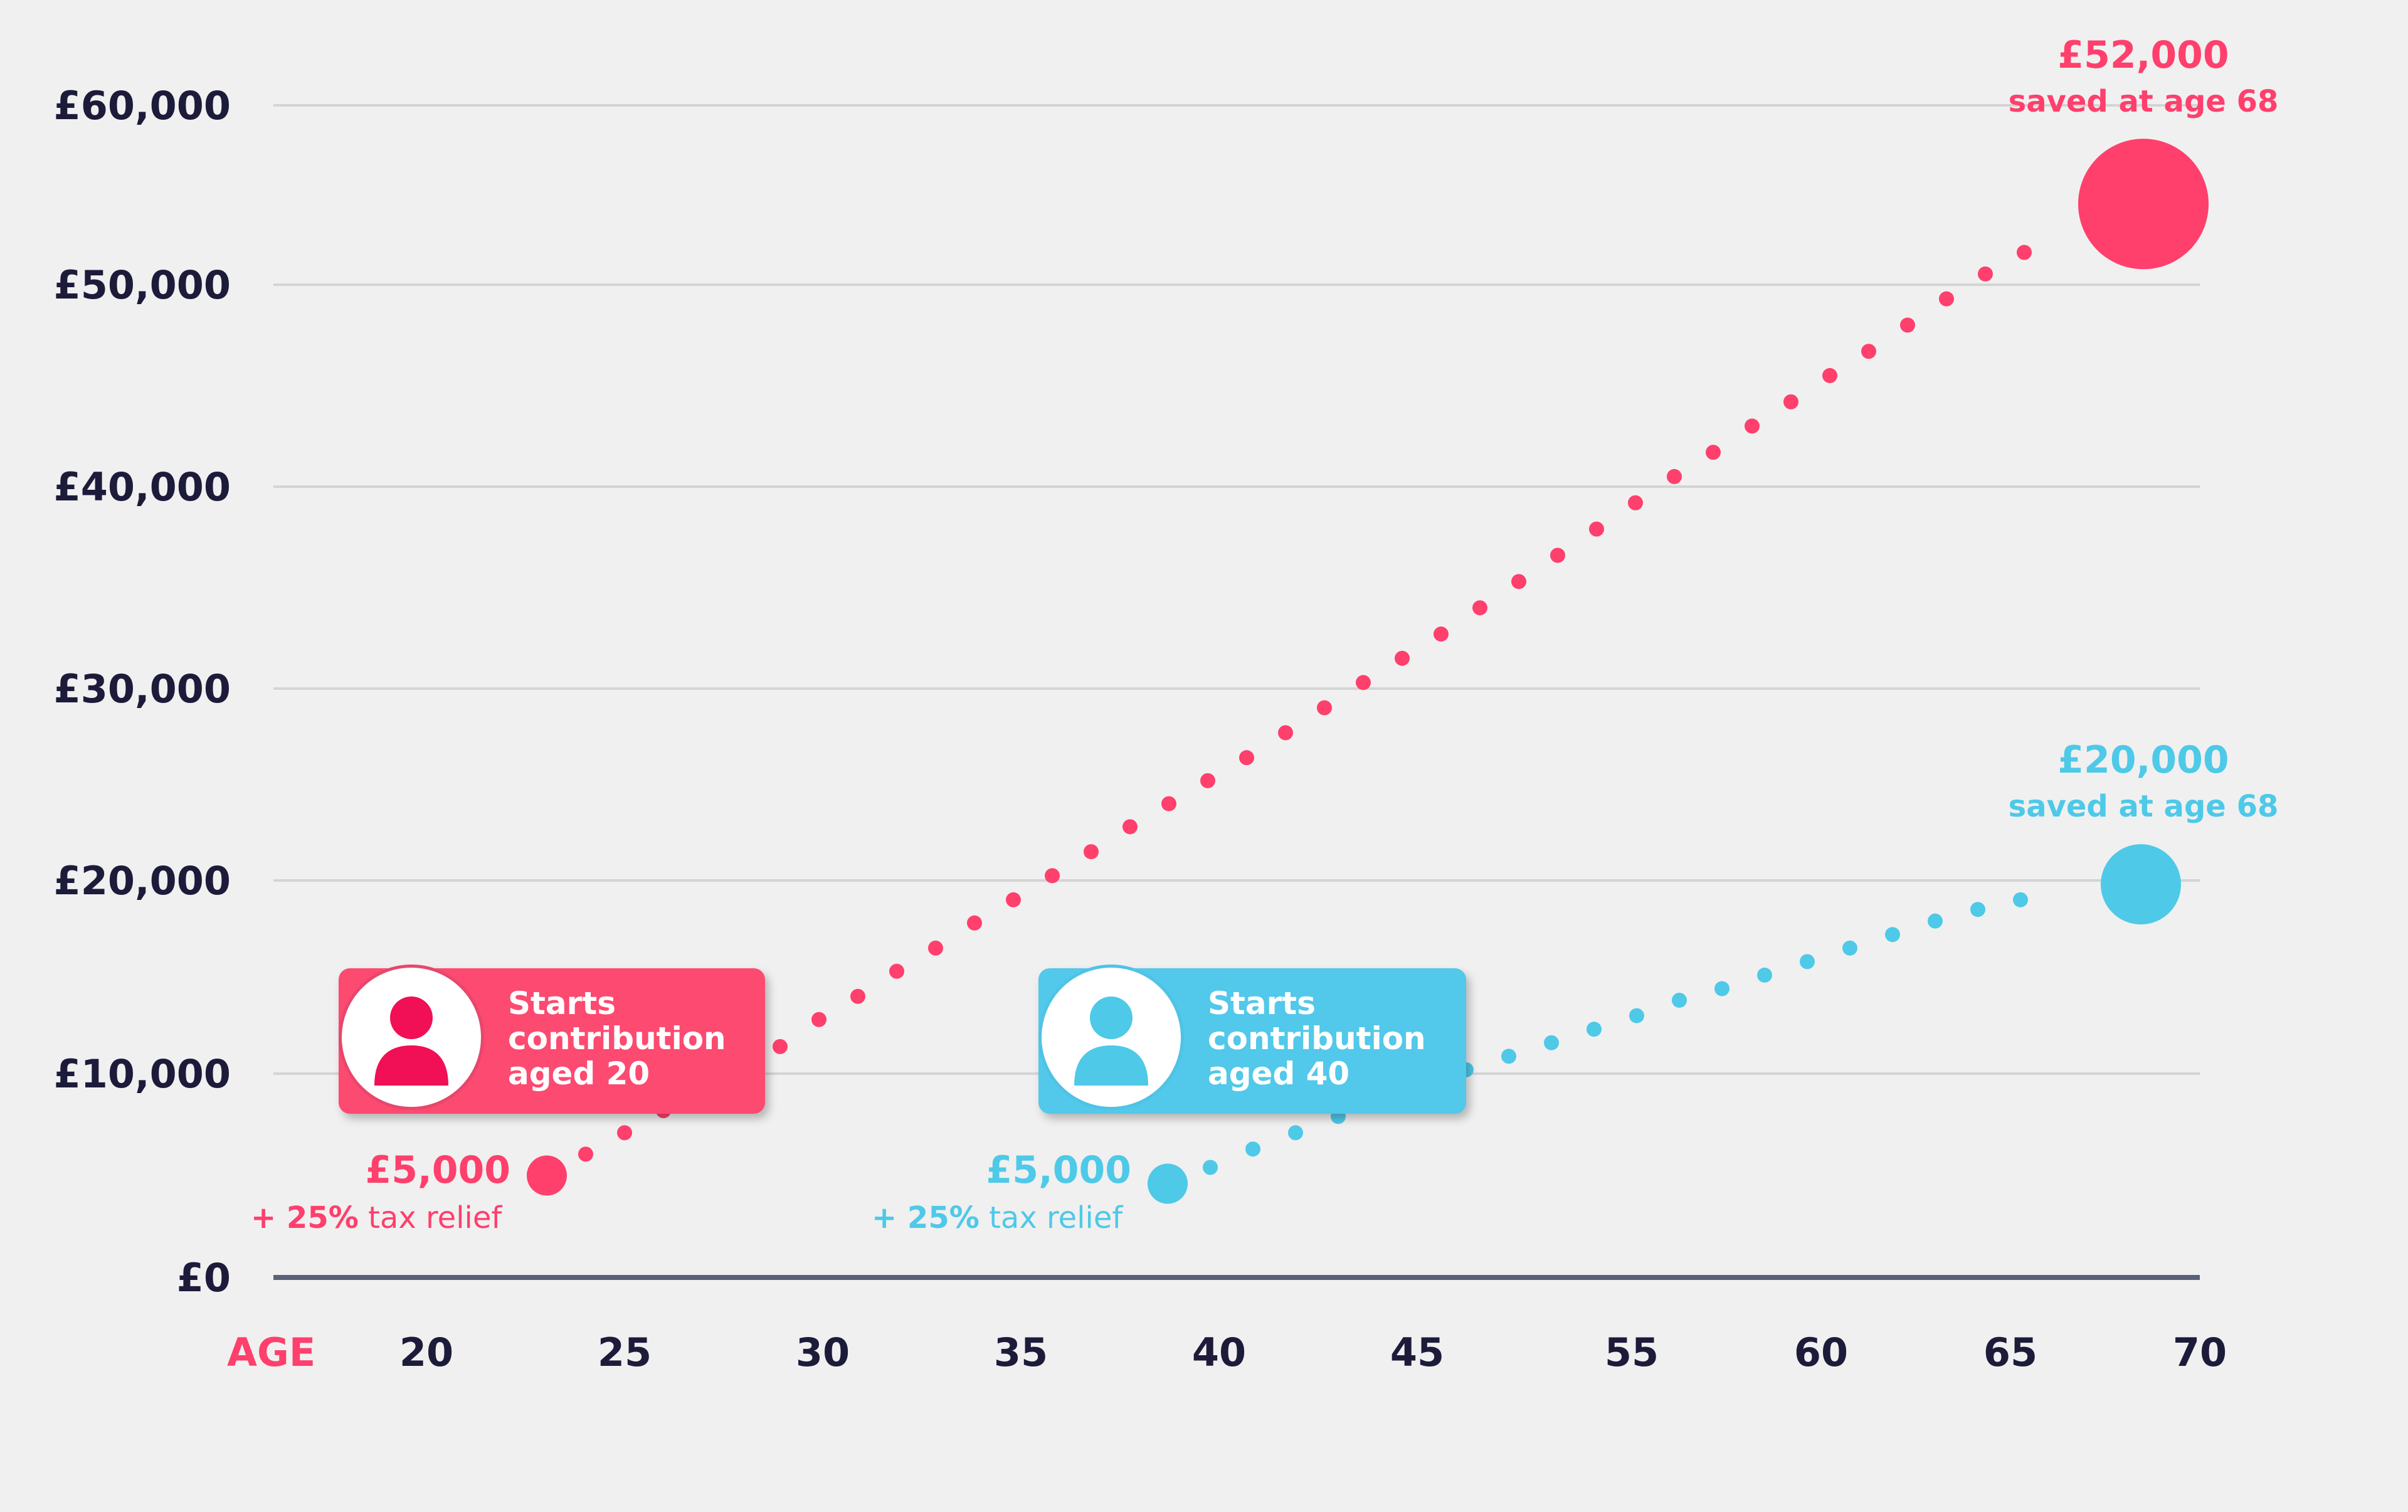  Describe the element at coordinates (142, 285) in the screenshot. I see `y-tick-label: £50,000` at that location.